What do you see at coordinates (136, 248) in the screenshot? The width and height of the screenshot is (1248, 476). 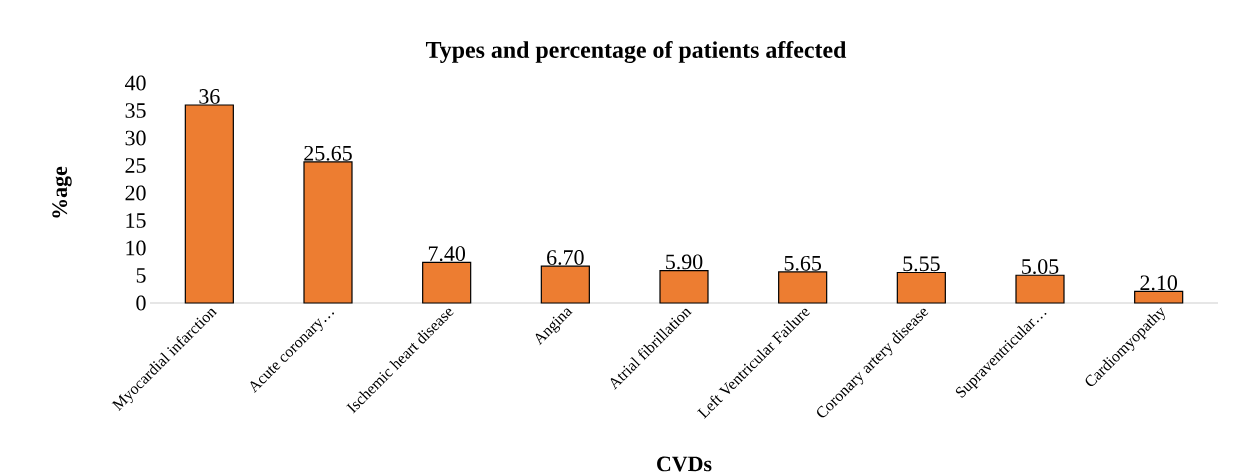 I see `y-tick-label: 10` at bounding box center [136, 248].